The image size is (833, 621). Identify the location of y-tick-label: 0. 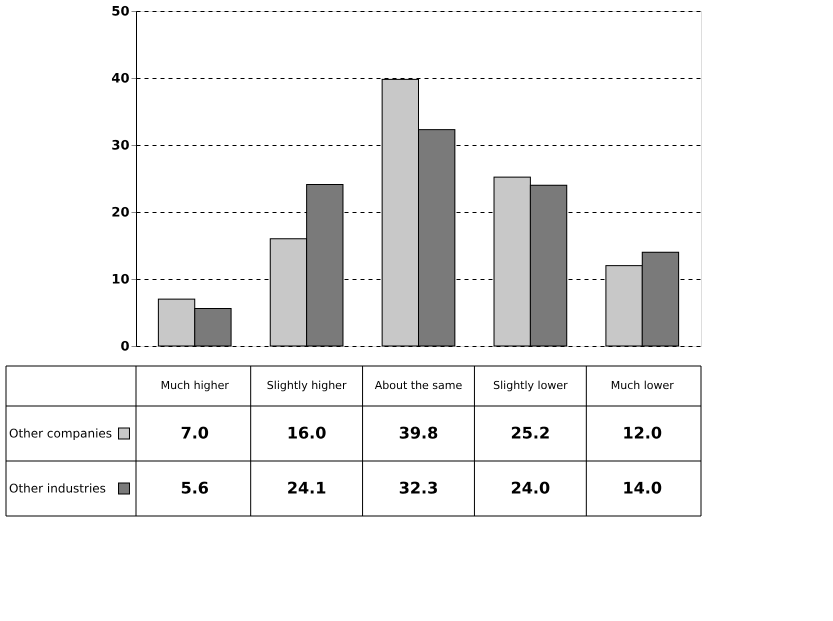
(125, 347).